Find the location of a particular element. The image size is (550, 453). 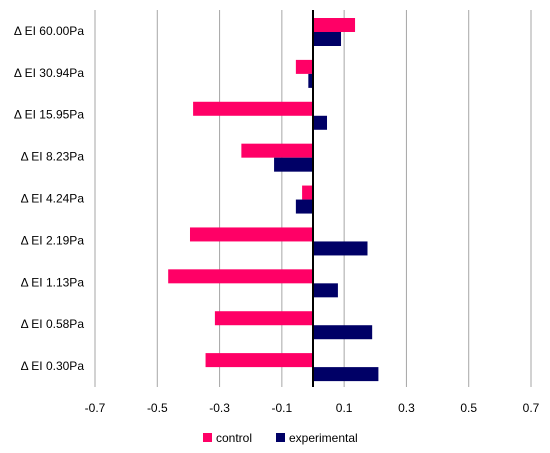

x-tick-label-2: -0.3 is located at coordinates (219, 408).